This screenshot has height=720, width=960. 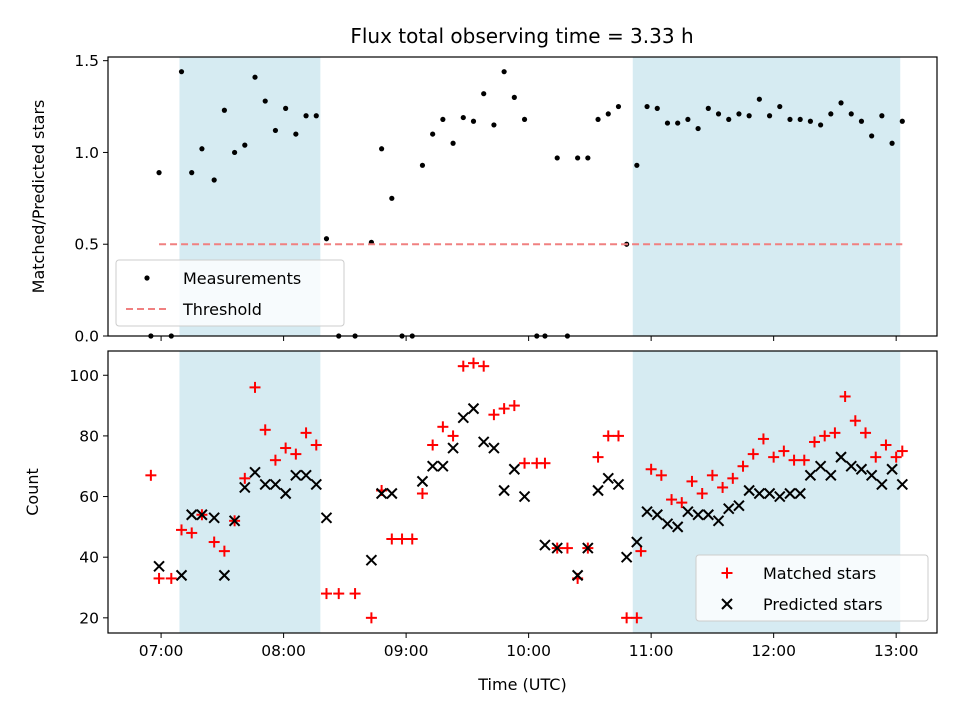 I want to click on bottom-legend: Matched stars Predicted stars, so click(x=812, y=588).